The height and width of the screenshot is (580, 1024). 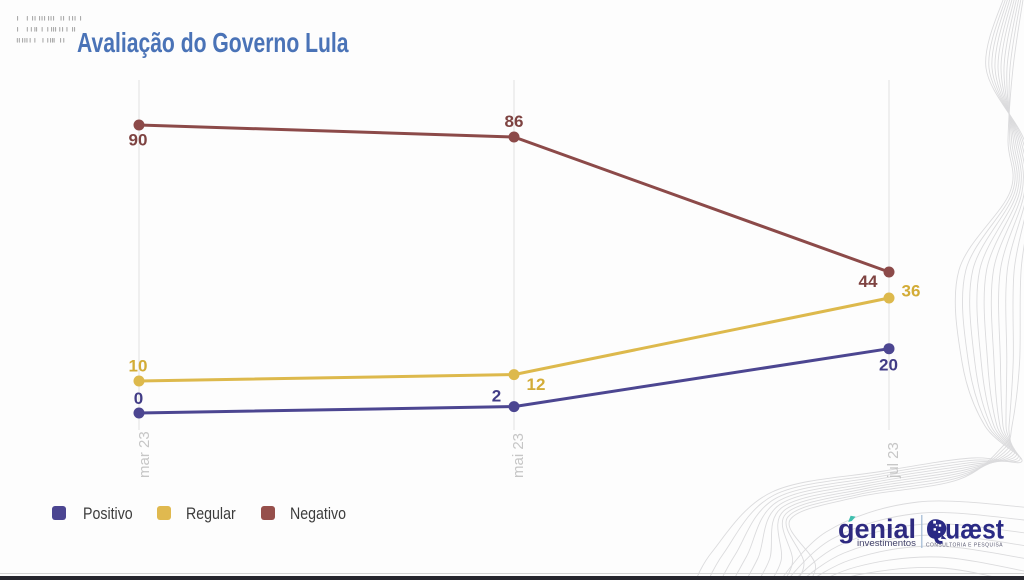 I want to click on svg-text: 44, so click(x=868, y=281).